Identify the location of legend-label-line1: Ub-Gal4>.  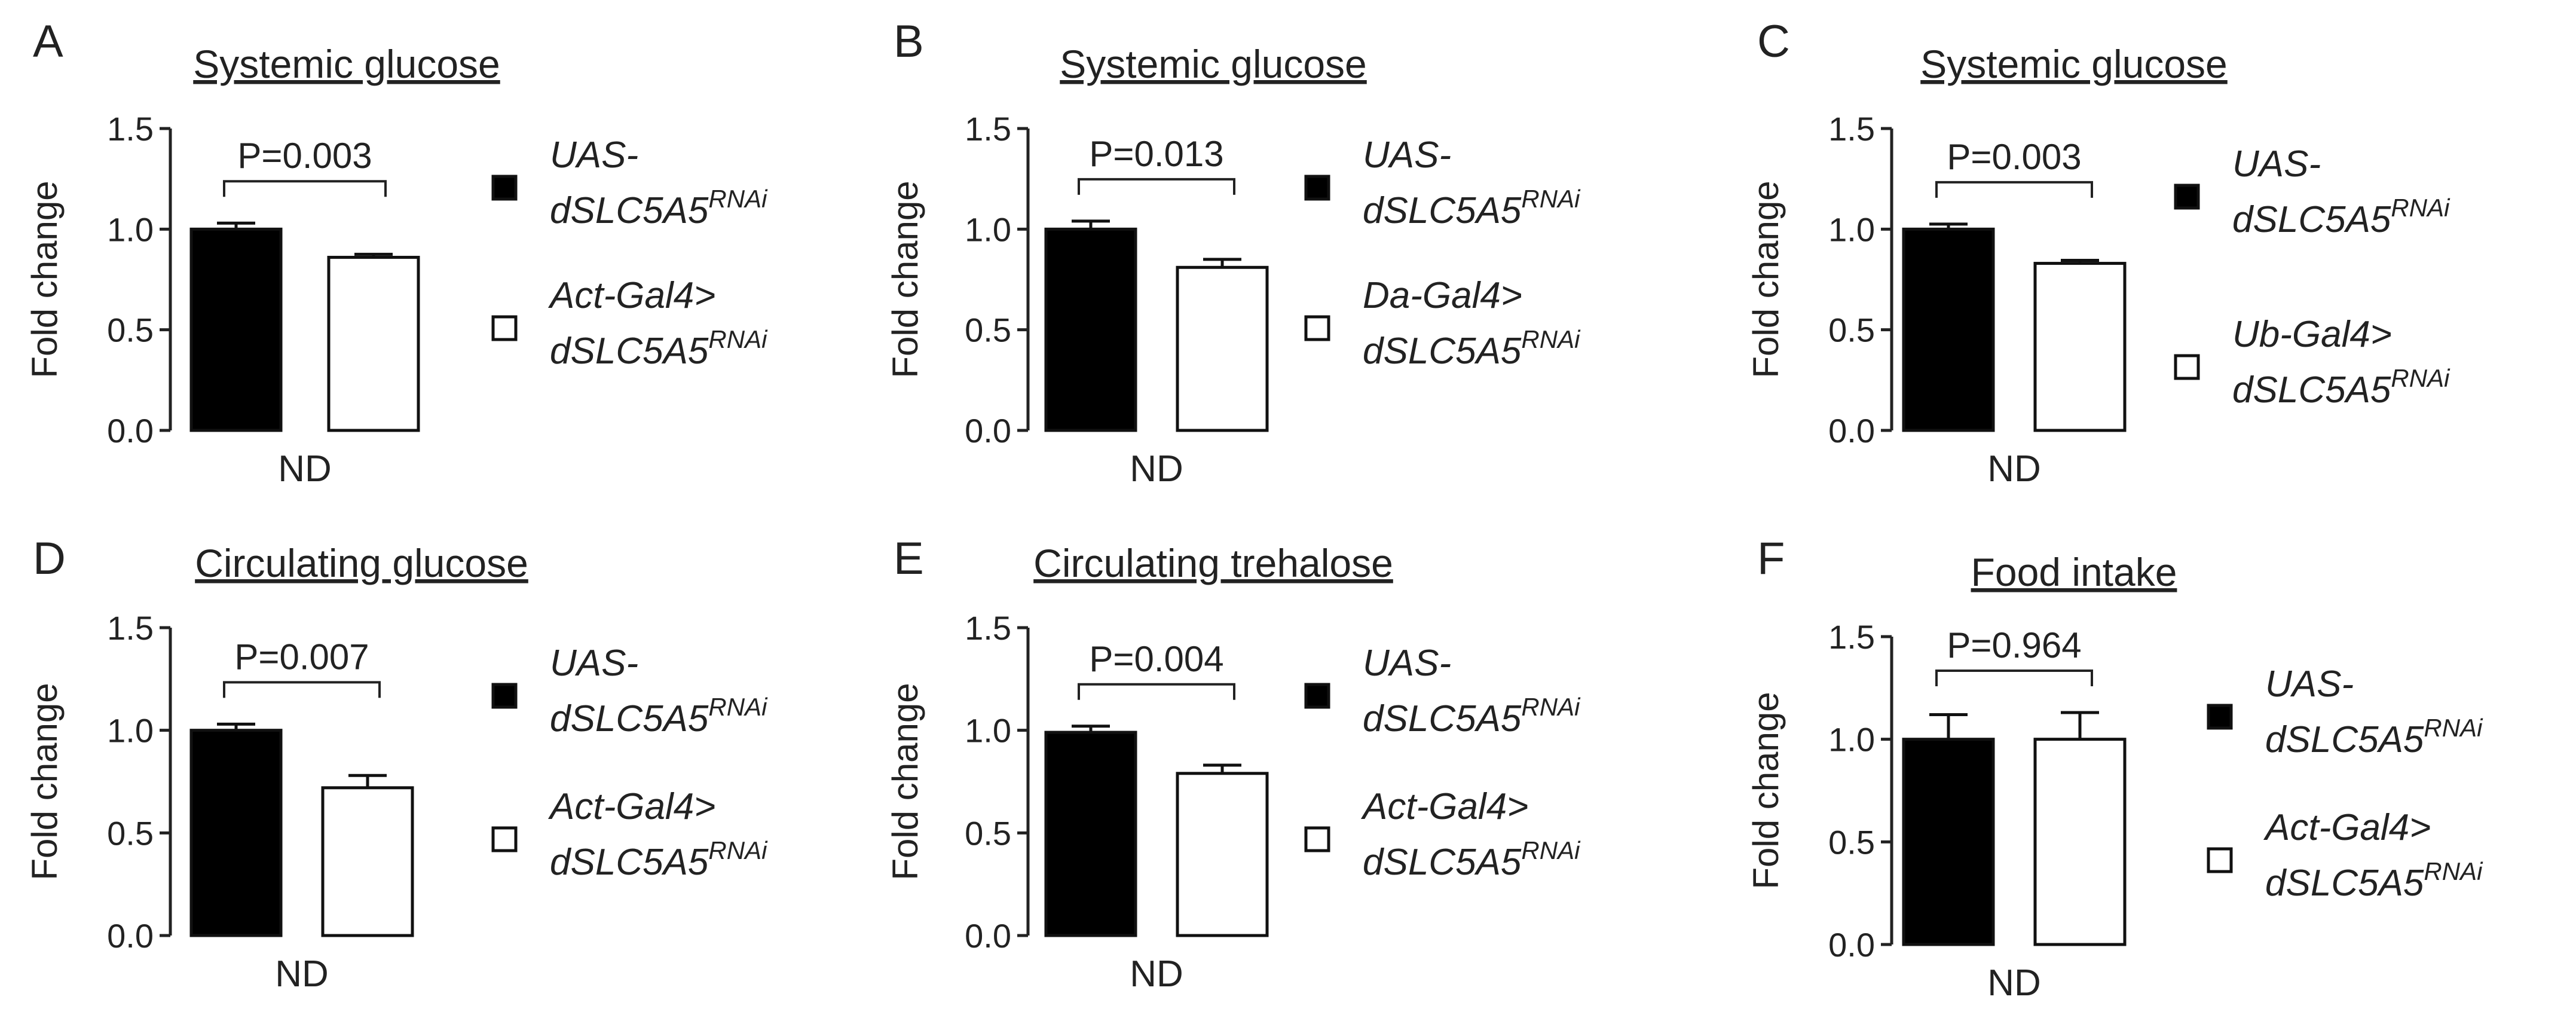
(2312, 334).